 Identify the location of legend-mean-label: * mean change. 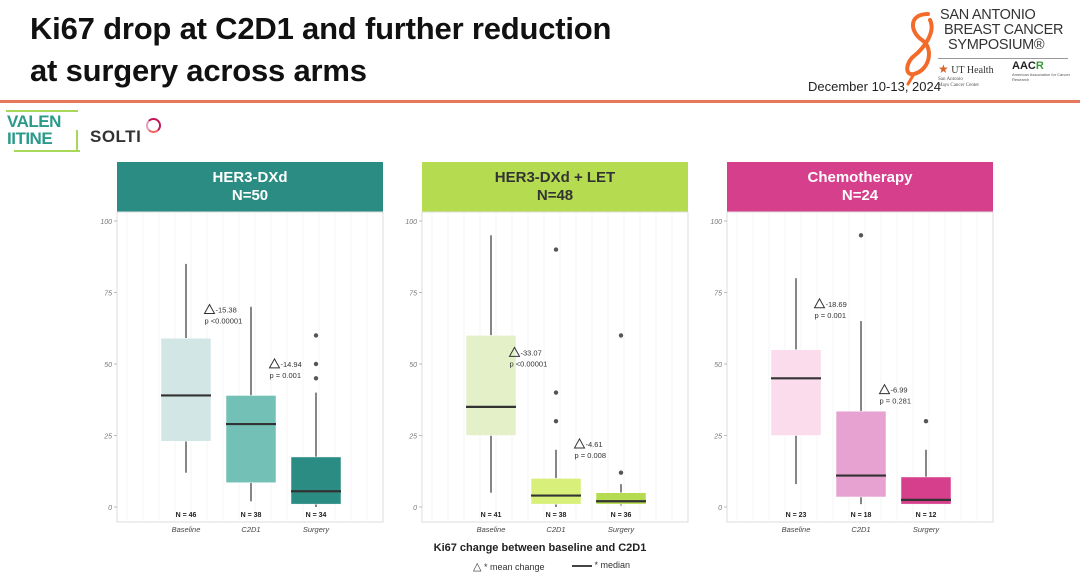
(514, 567).